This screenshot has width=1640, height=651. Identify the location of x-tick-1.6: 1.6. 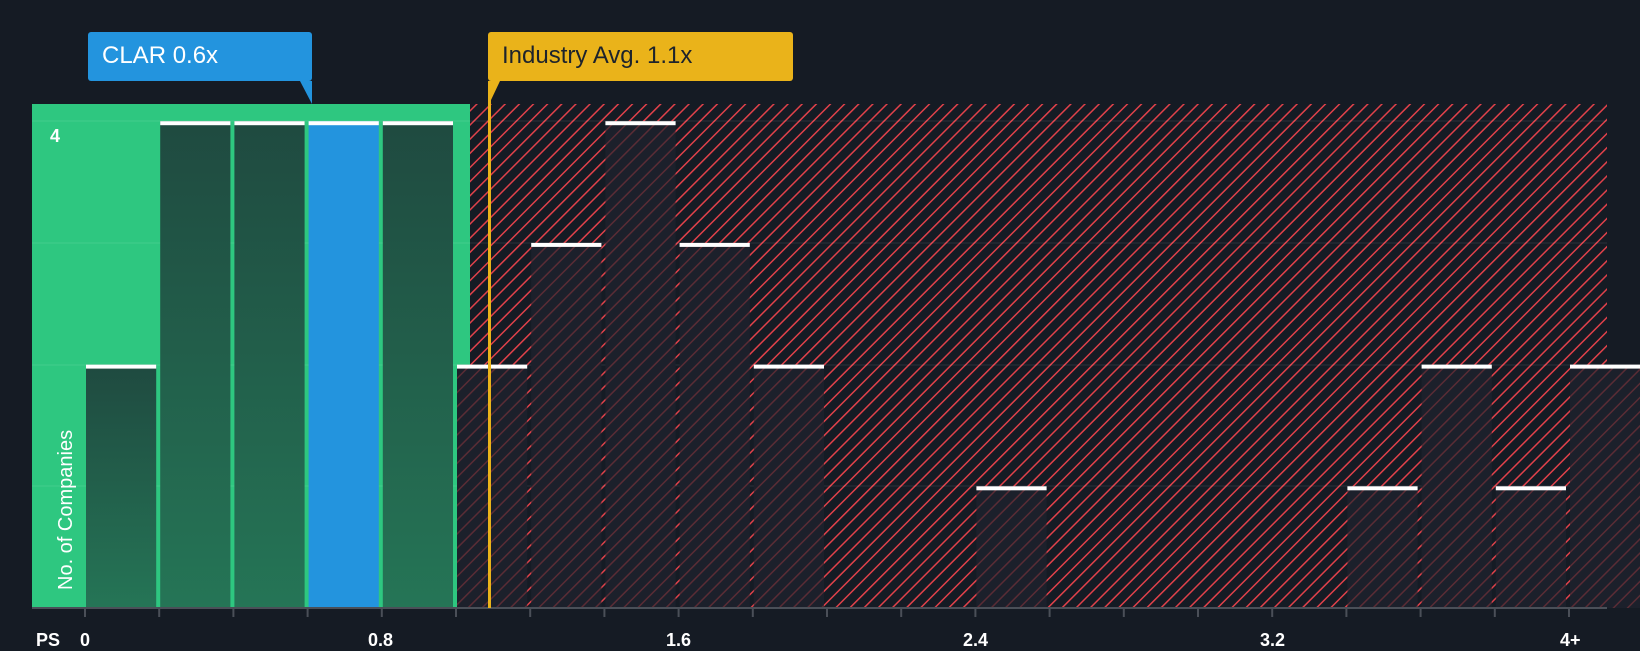
(679, 640).